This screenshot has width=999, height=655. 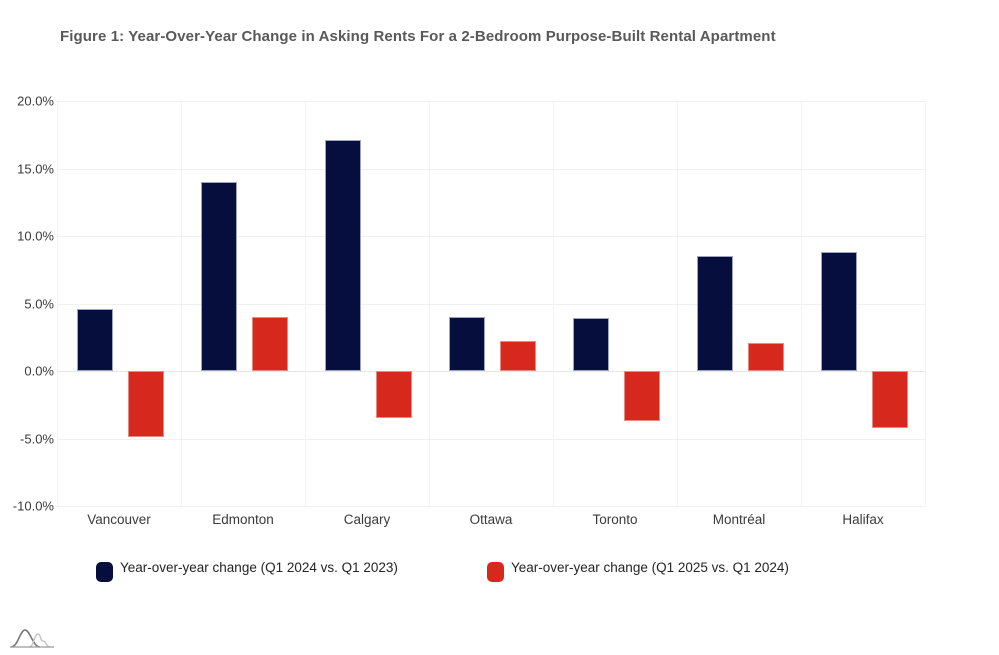 What do you see at coordinates (33, 506) in the screenshot?
I see `y-tick-label: -10.0%` at bounding box center [33, 506].